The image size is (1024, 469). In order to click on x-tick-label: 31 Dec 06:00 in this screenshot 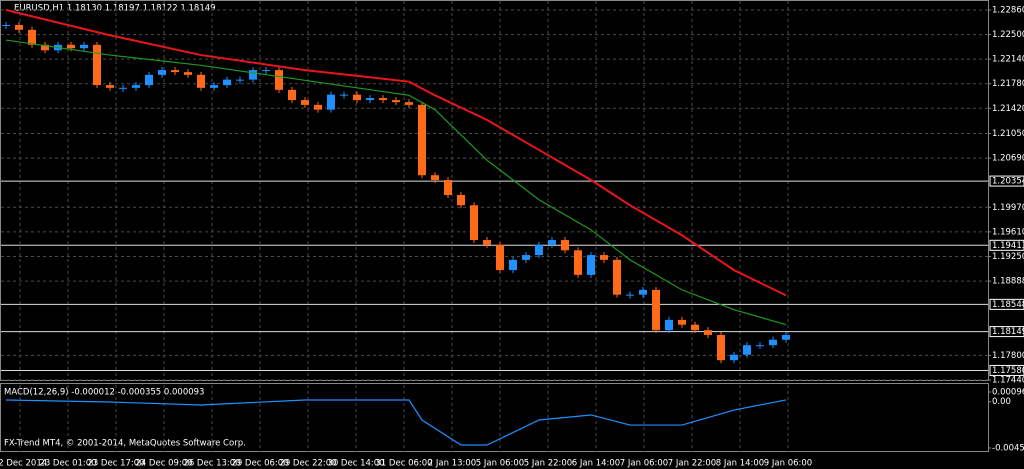, I will do `click(403, 464)`.